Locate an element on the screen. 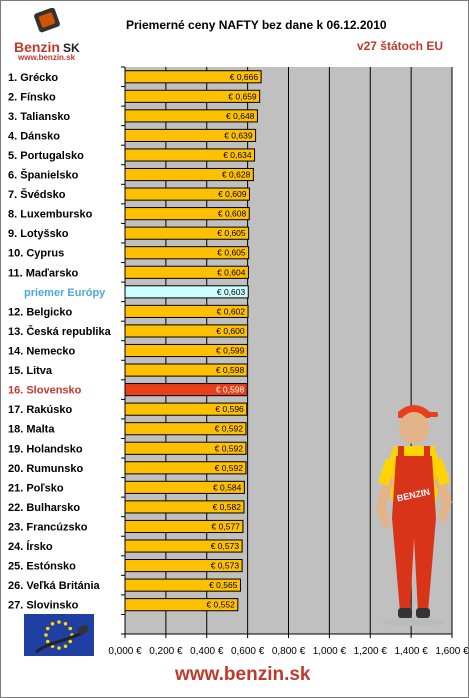  category-label: 26. Veľká Británia is located at coordinates (54, 586).